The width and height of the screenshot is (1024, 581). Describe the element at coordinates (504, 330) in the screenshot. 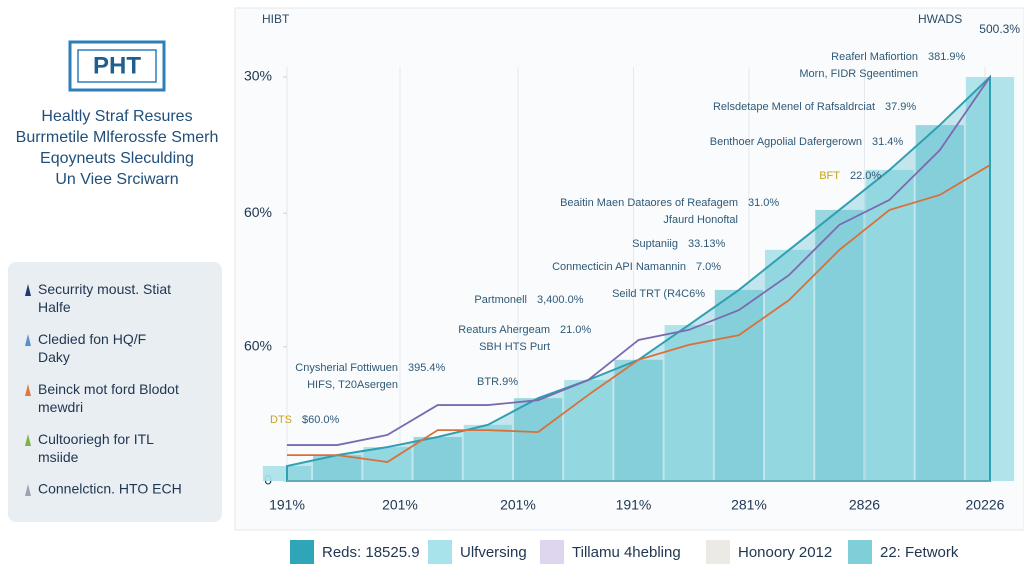

I see `annotation-text: Reaturs Ahergeam` at that location.